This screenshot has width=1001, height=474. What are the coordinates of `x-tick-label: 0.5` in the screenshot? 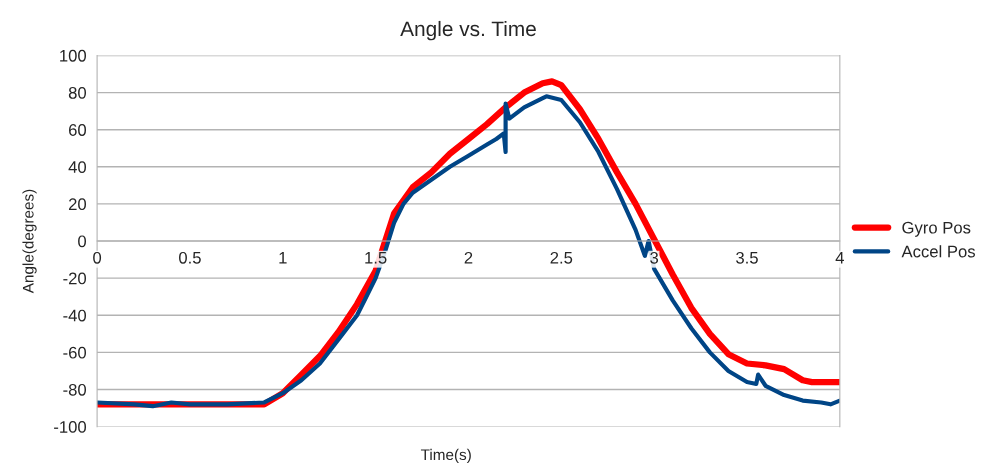 It's located at (190, 257).